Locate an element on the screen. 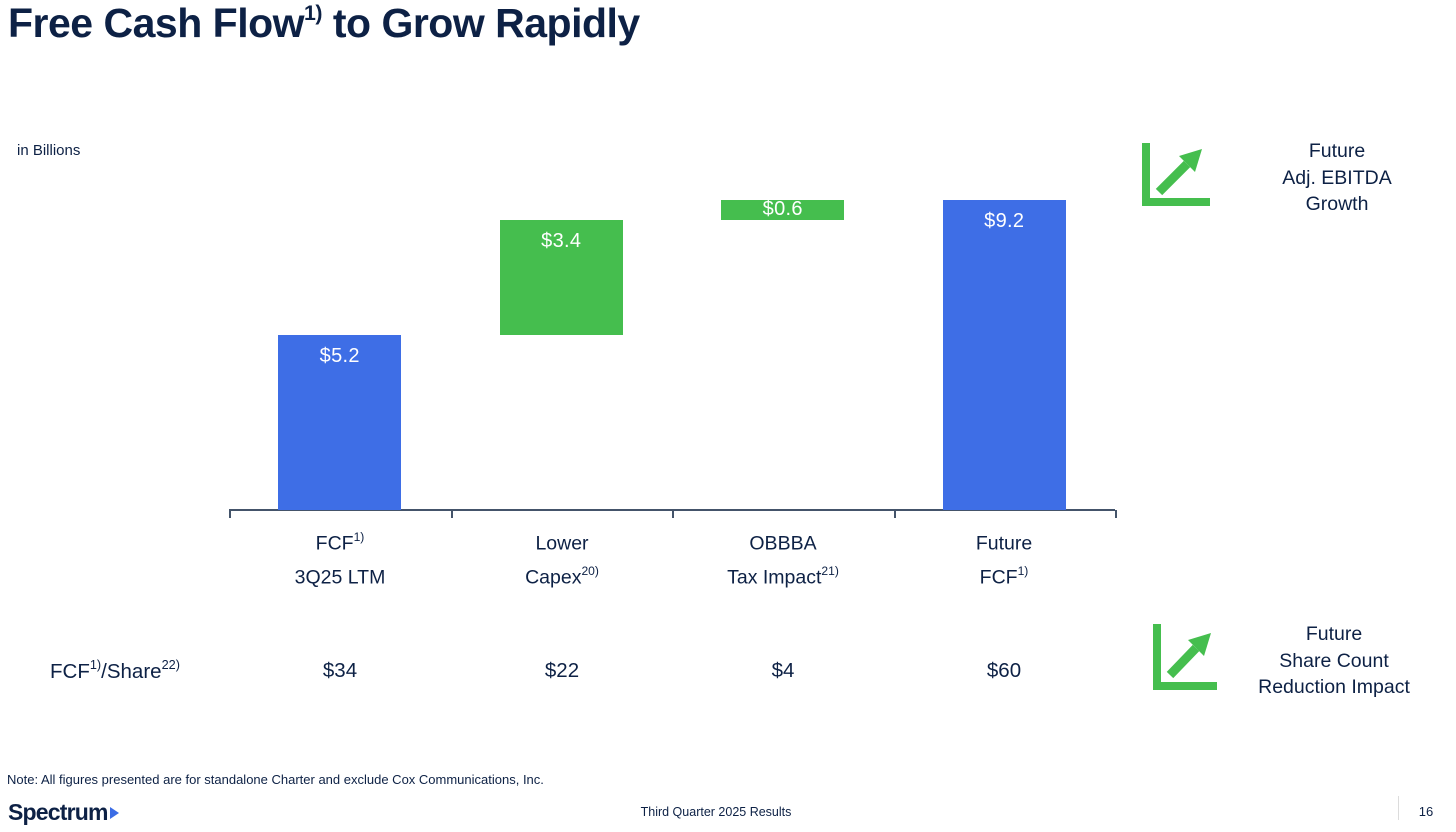  annotation-share-count-reduction: Future Share Count Reduction Impact is located at coordinates (1334, 661).